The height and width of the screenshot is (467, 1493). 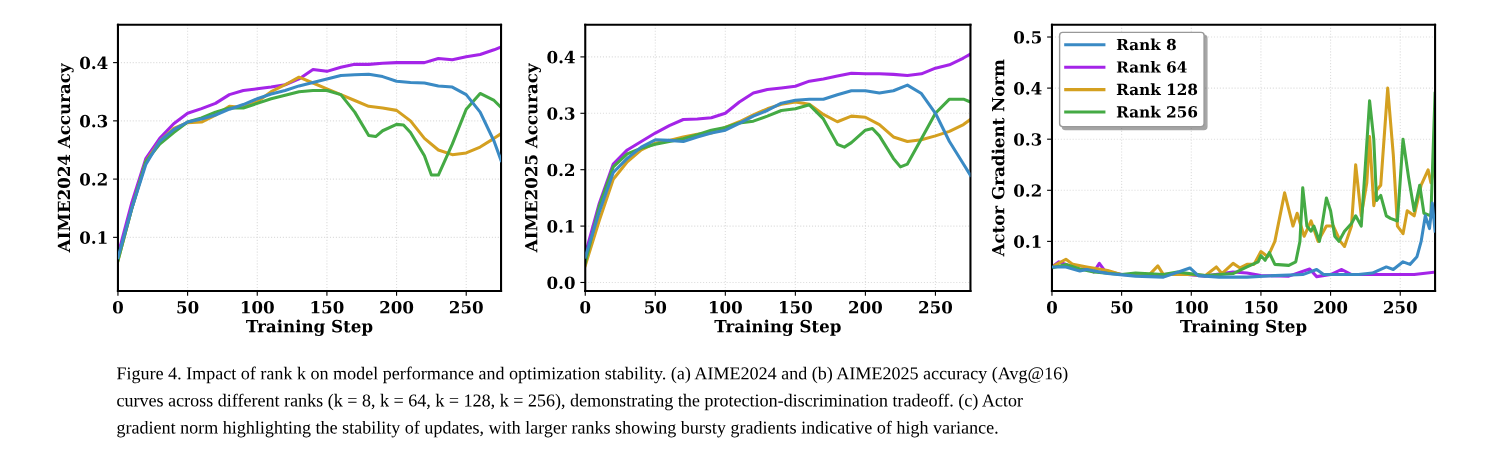 I want to click on y-axis-title: AIME2024 Accuracy, so click(x=65, y=158).